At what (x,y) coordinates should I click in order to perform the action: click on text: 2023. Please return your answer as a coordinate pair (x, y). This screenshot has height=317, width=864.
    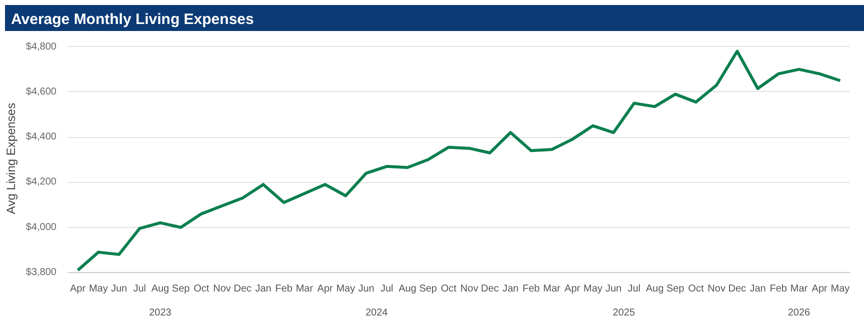
    Looking at the image, I should click on (160, 312).